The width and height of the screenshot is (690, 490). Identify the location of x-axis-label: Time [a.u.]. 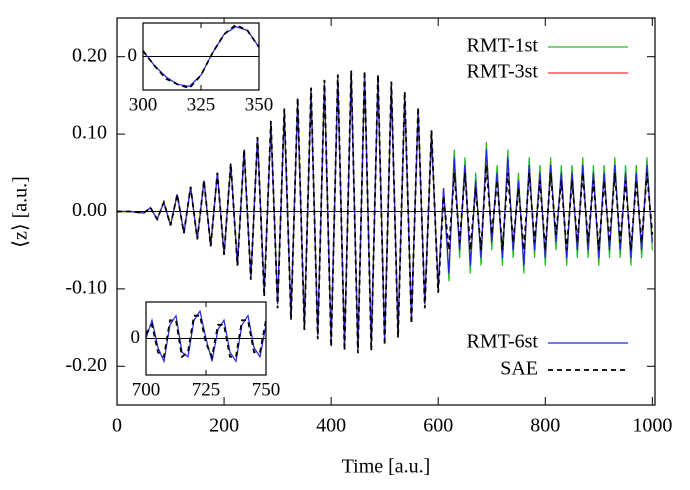
(386, 467).